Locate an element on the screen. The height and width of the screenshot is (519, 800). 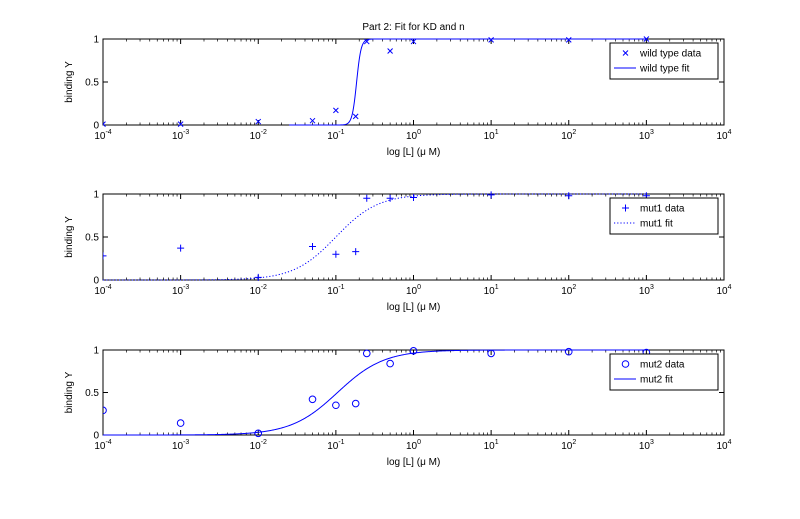
legend-label: wild type fit is located at coordinates (664, 69).